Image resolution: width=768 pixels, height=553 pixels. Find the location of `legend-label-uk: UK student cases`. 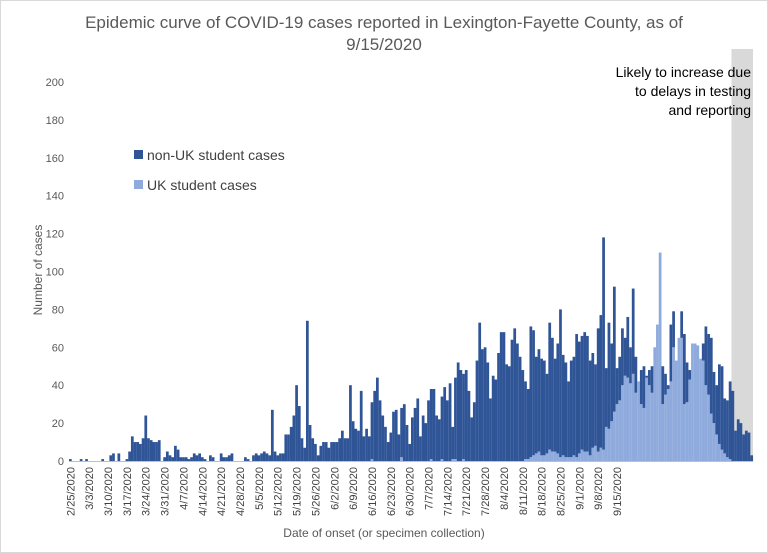

legend-label-uk: UK student cases is located at coordinates (202, 185).